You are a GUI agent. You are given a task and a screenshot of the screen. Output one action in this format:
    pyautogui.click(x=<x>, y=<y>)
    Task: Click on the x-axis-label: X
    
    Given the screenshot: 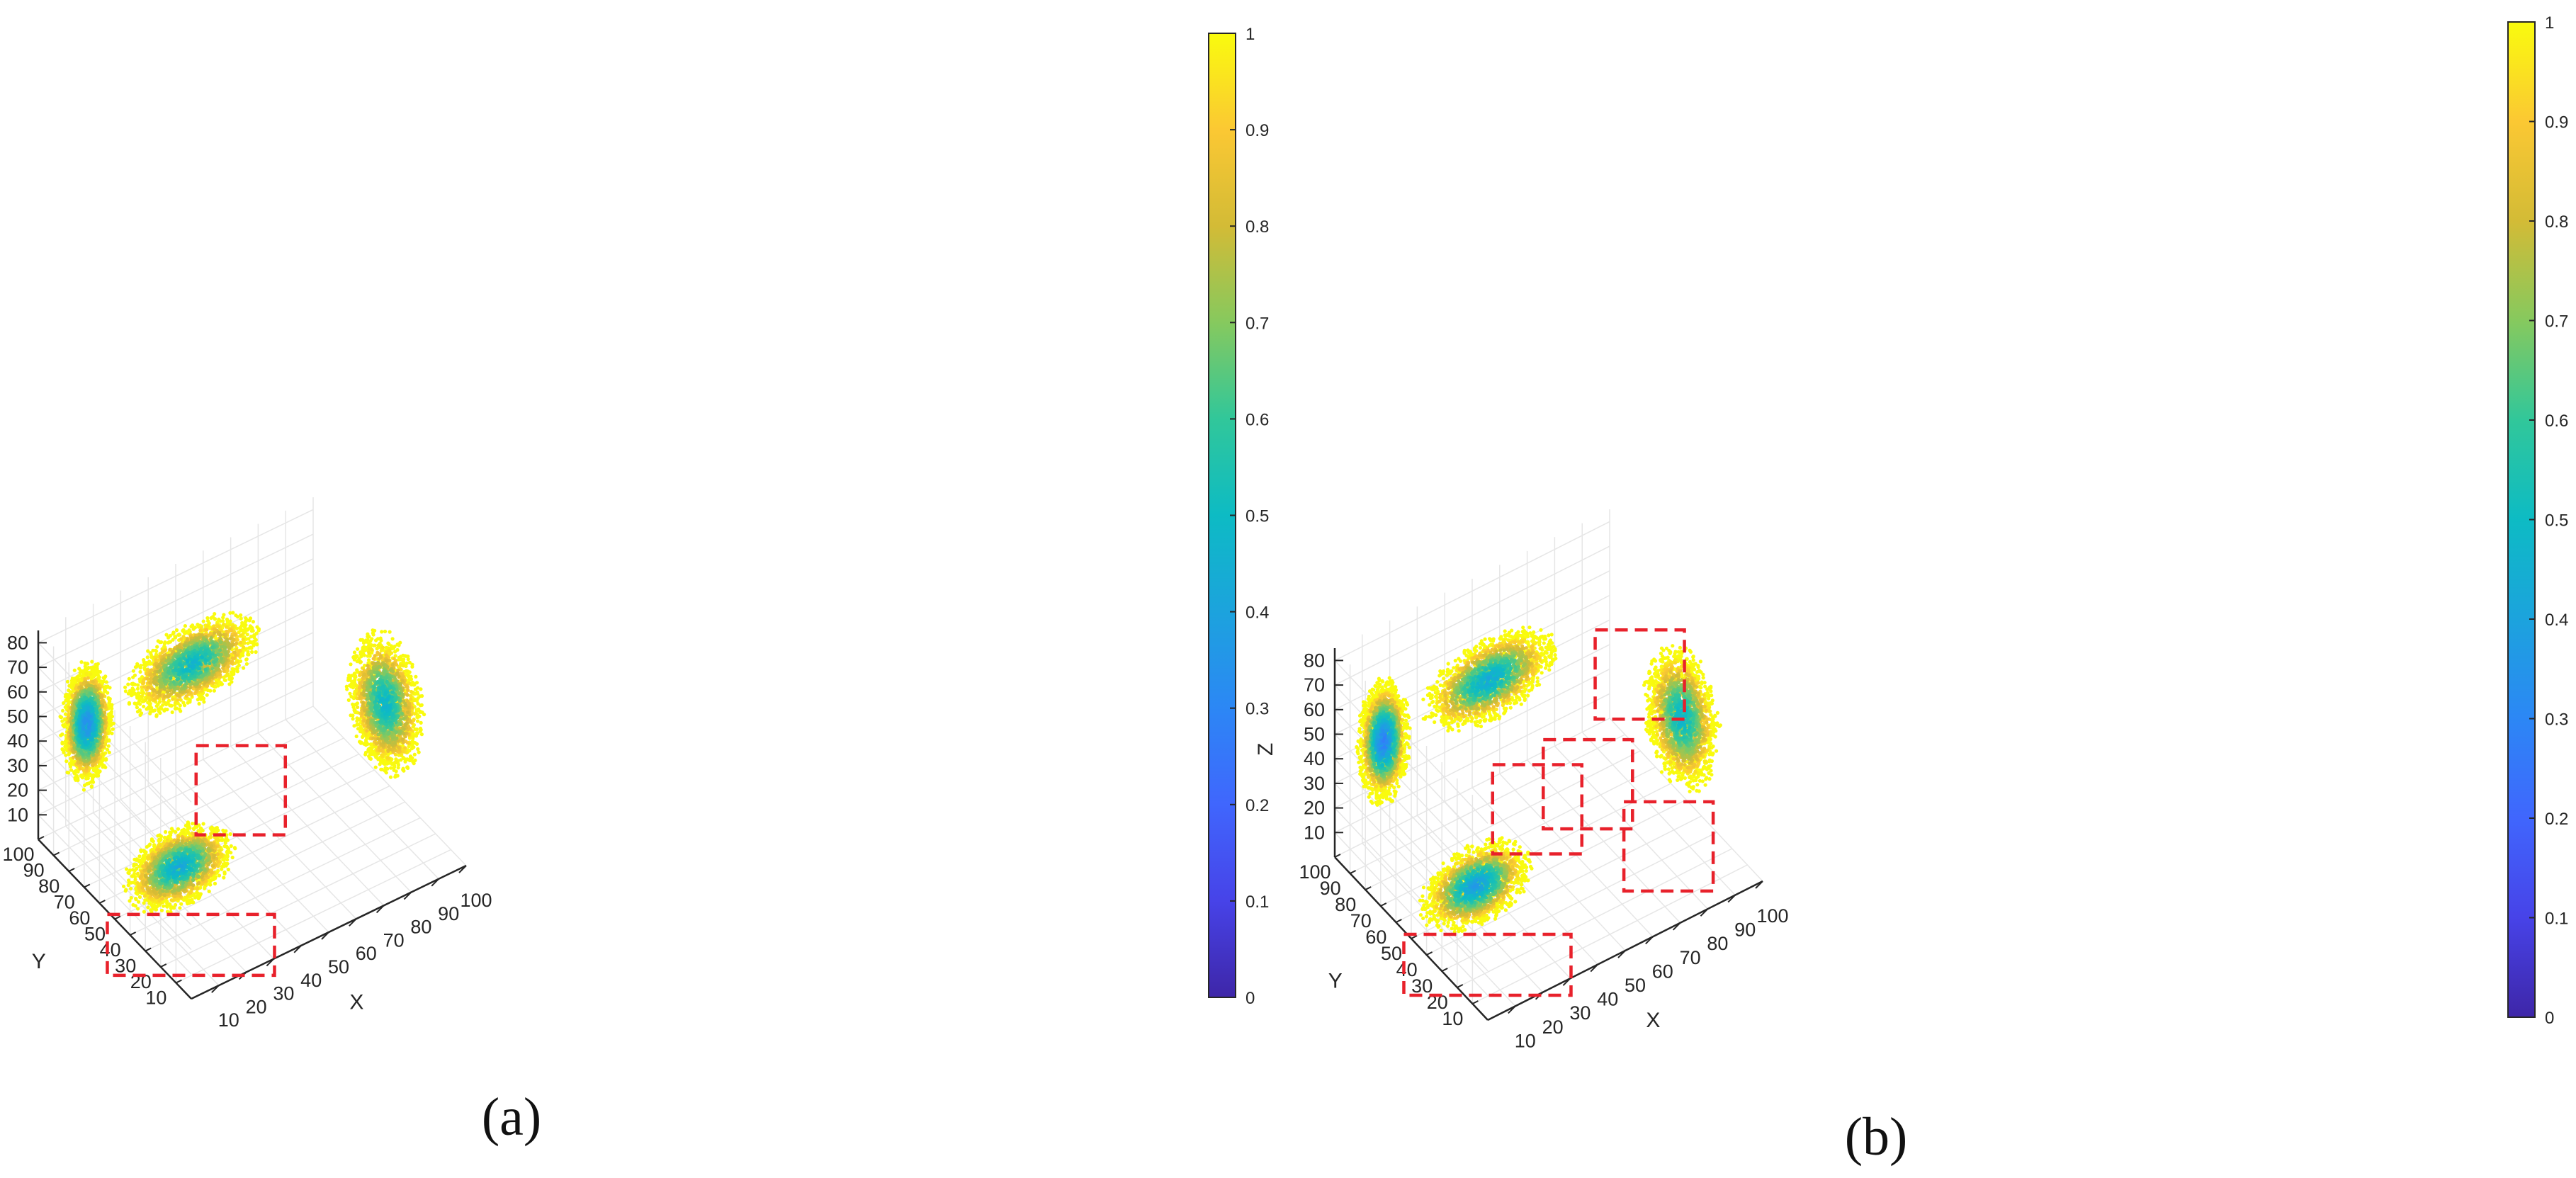 What is the action you would take?
    pyautogui.click(x=356, y=1002)
    